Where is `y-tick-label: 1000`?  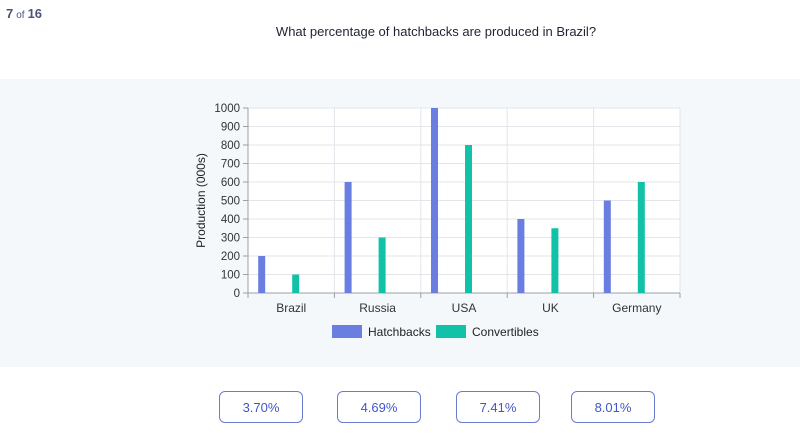
y-tick-label: 1000 is located at coordinates (227, 109).